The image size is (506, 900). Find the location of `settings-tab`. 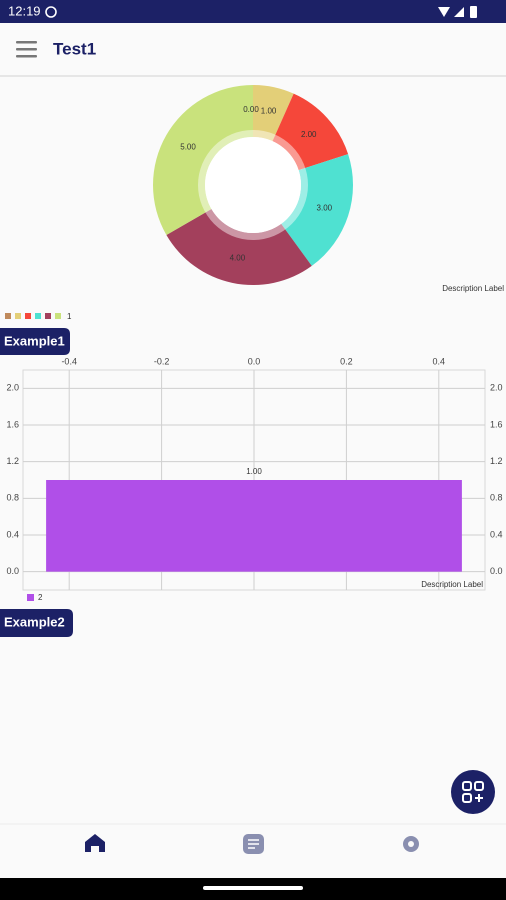

settings-tab is located at coordinates (411, 844).